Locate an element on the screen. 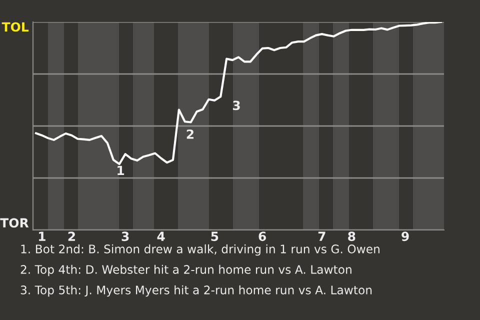  x-tick-label: 1 is located at coordinates (42, 236).